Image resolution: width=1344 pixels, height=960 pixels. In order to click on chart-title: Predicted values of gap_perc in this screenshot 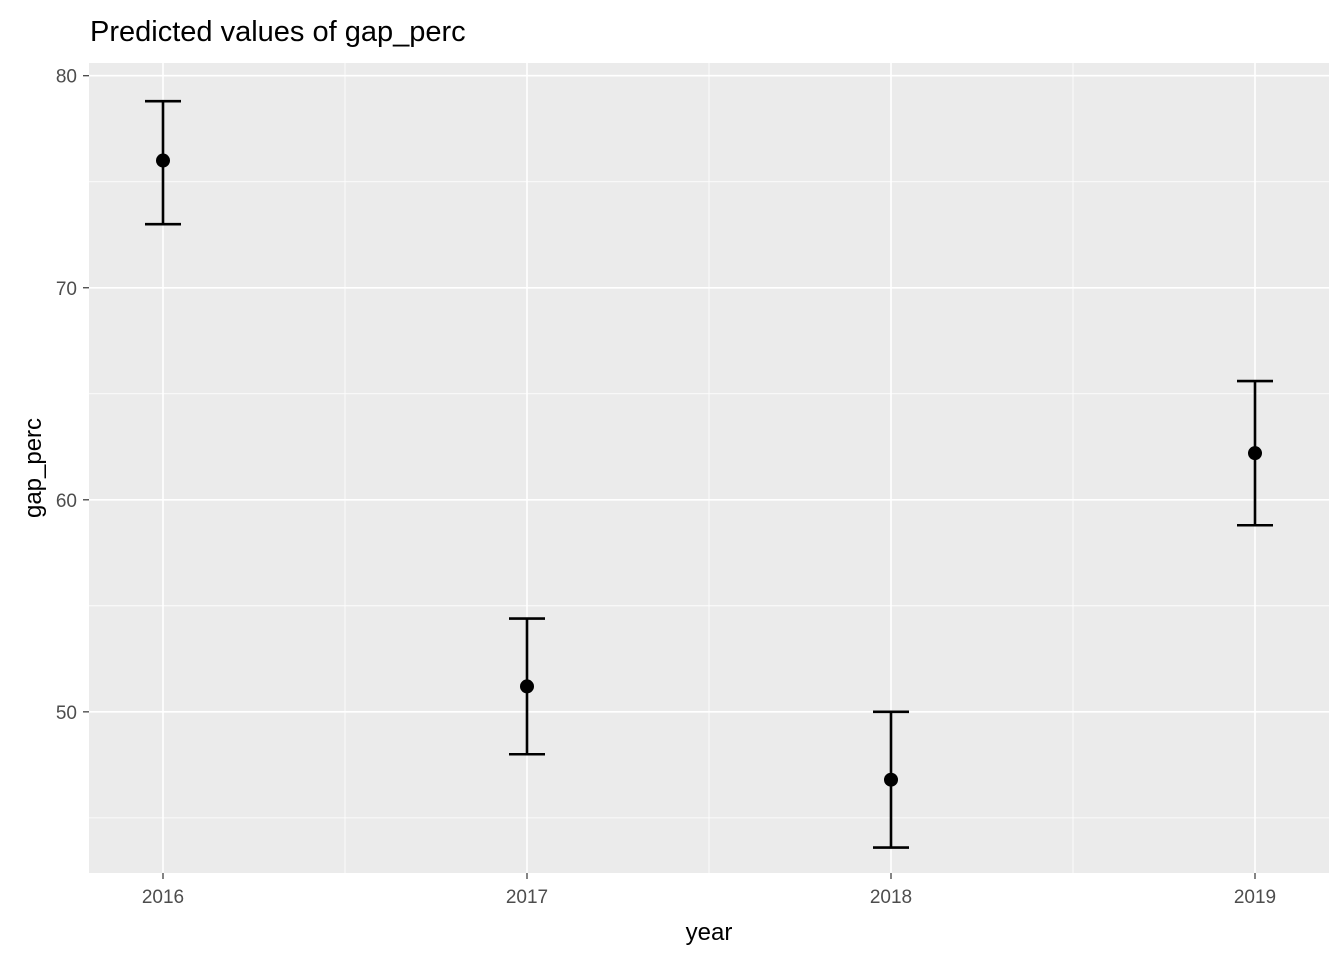, I will do `click(278, 32)`.